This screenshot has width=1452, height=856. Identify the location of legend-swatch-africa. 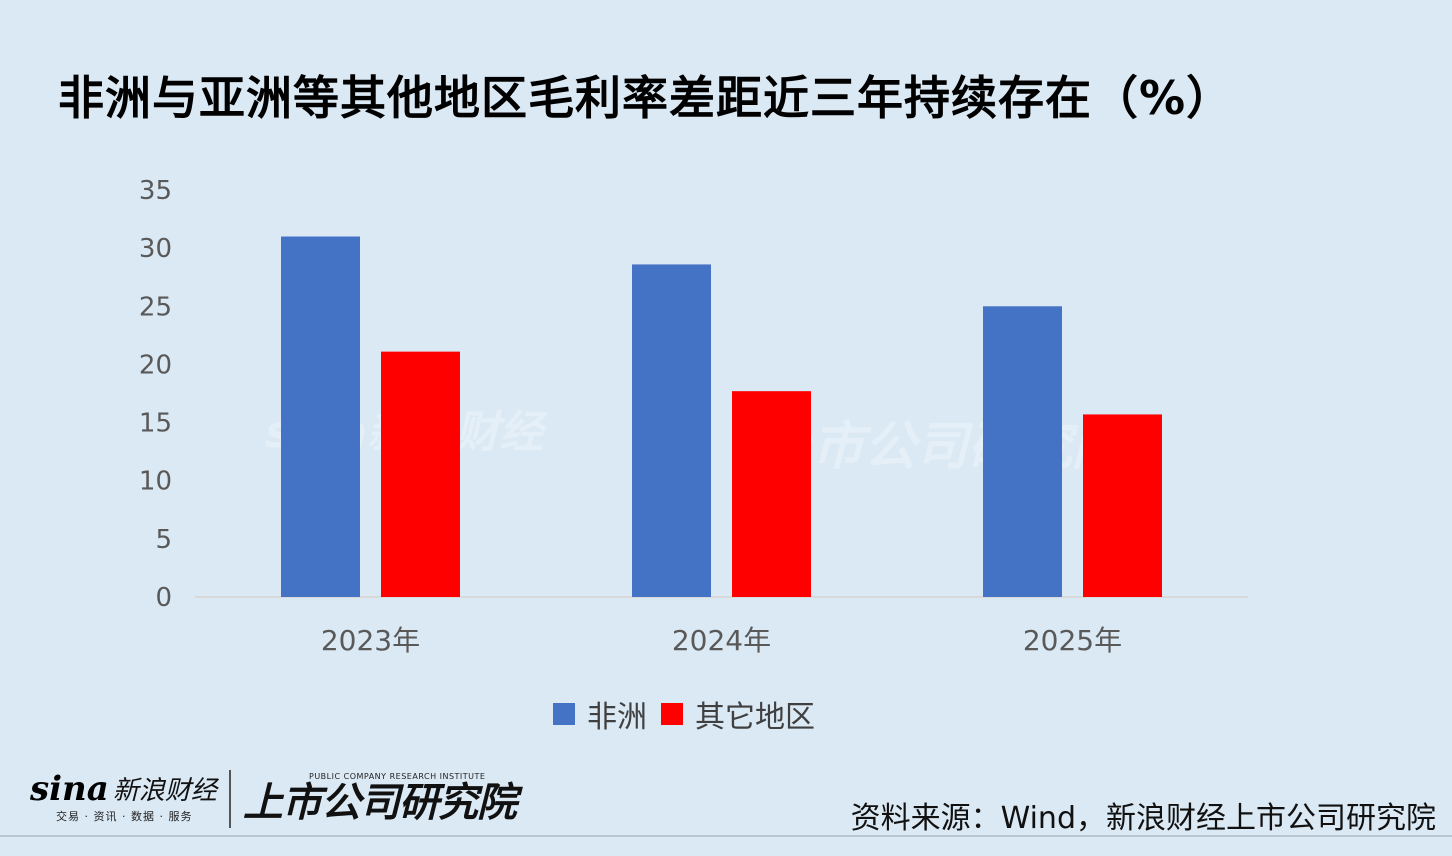
(564, 714).